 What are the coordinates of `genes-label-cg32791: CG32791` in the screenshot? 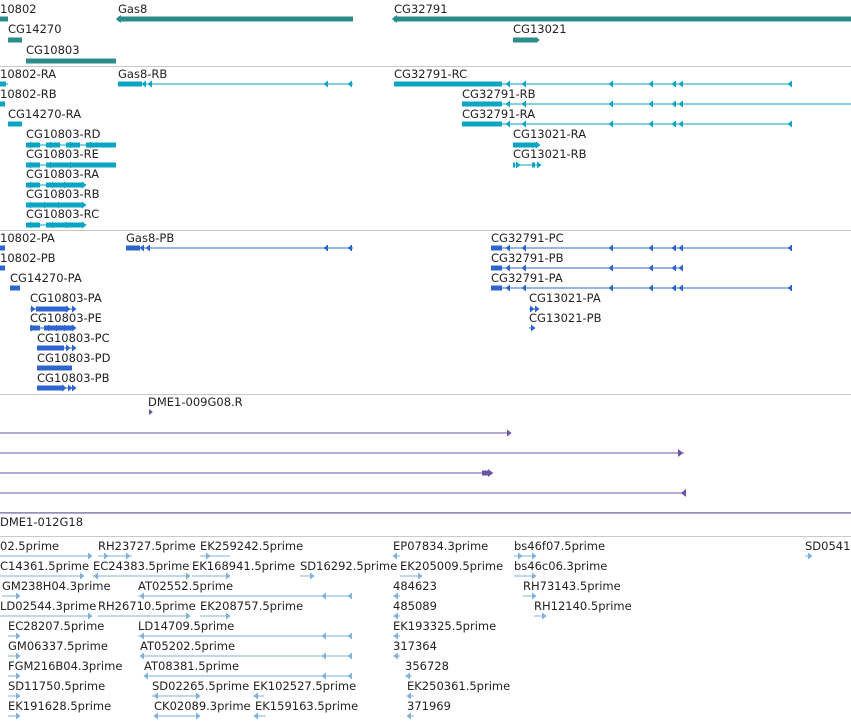 It's located at (421, 9).